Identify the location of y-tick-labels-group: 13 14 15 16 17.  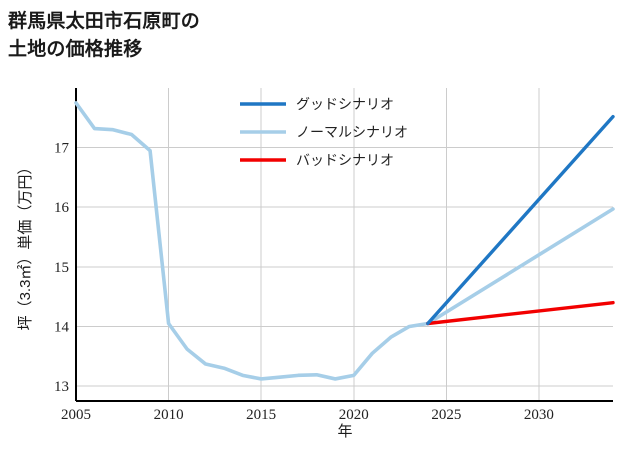
(62, 268).